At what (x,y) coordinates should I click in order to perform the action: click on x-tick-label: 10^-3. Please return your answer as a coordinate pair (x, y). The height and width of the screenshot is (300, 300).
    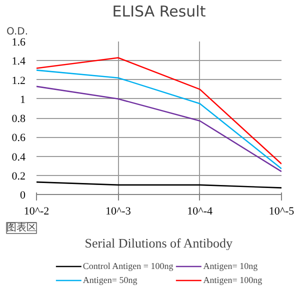
    Looking at the image, I should click on (119, 212).